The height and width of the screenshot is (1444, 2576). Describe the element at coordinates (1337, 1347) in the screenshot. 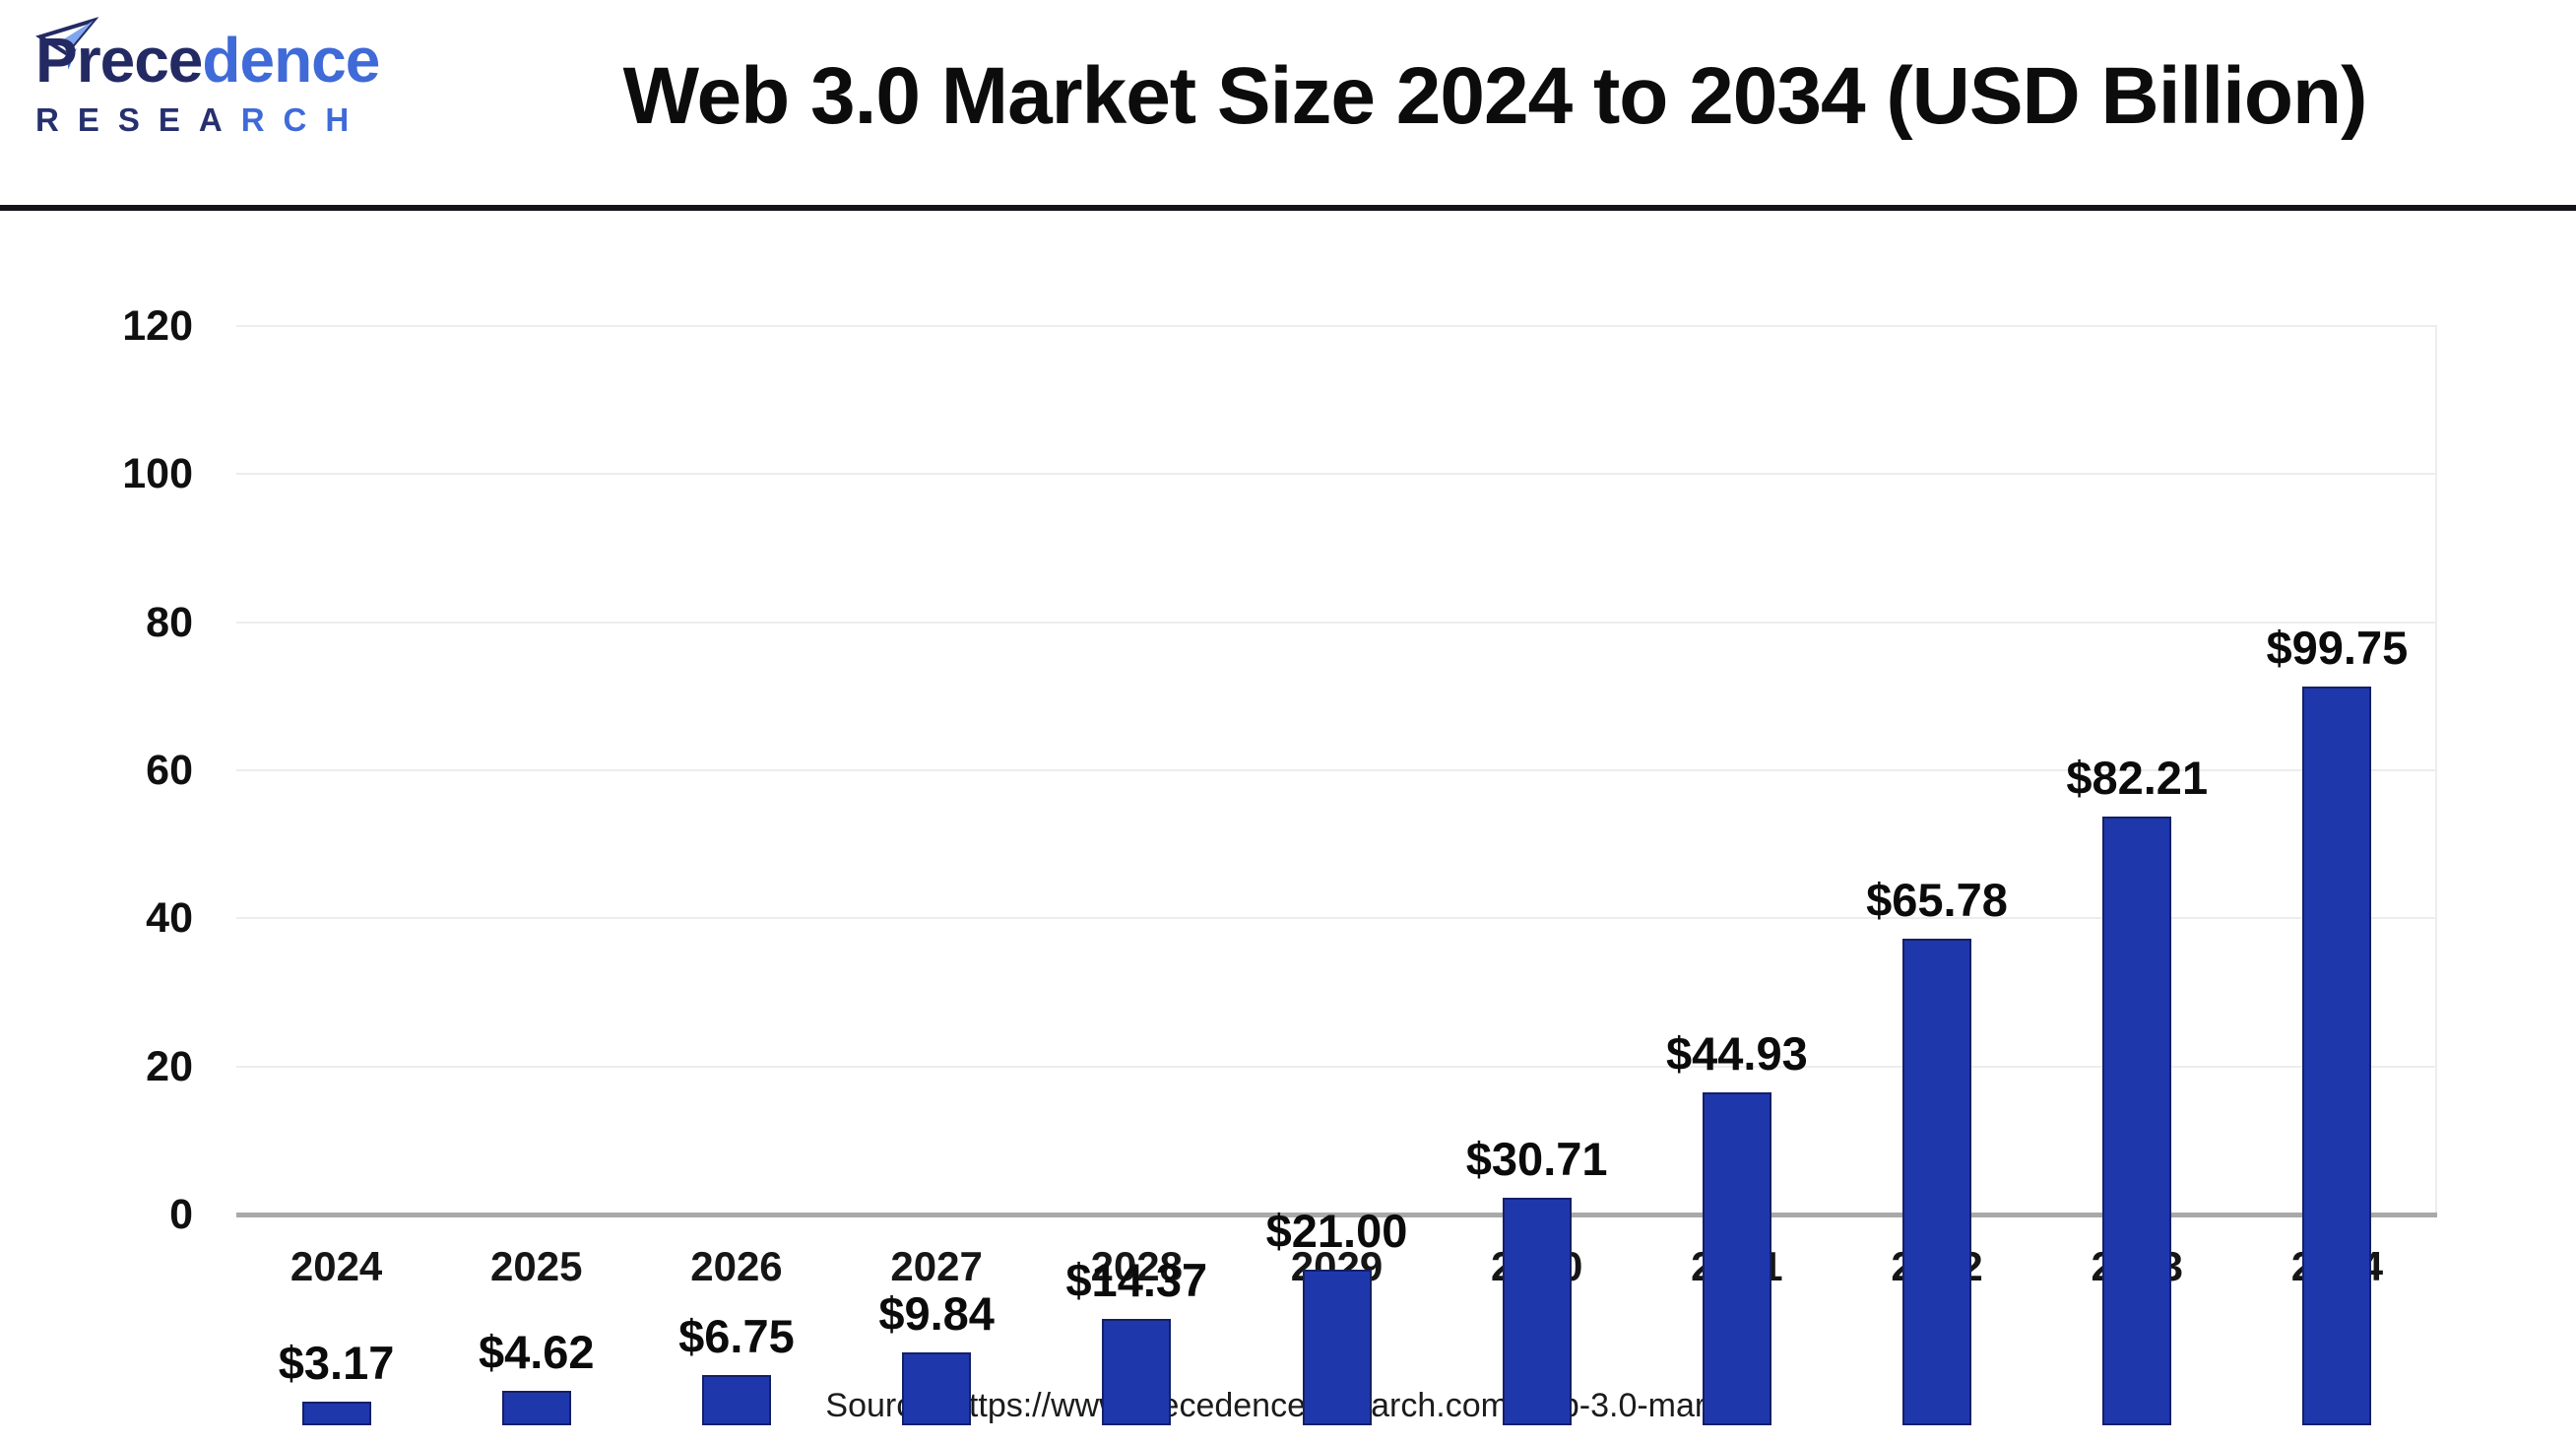

I see `bar-2029` at that location.